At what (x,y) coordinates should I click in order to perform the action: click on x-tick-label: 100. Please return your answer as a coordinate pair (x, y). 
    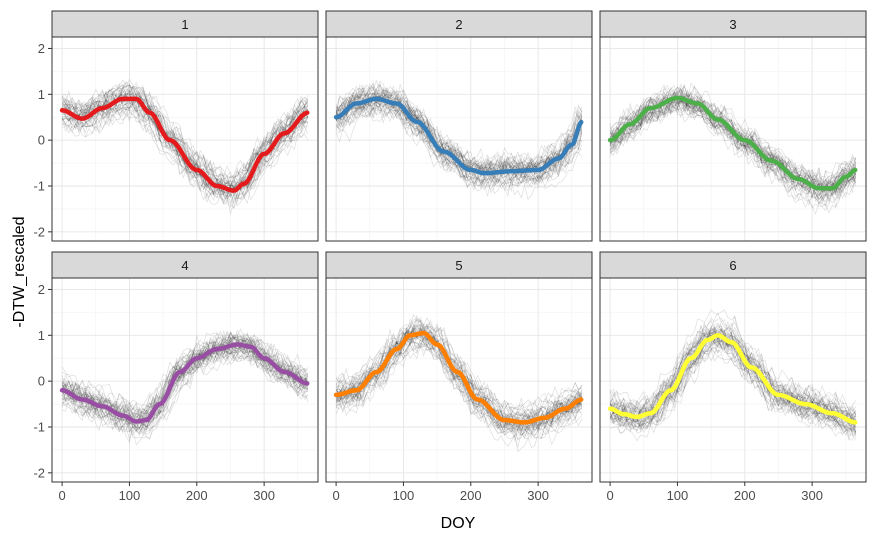
    Looking at the image, I should click on (130, 495).